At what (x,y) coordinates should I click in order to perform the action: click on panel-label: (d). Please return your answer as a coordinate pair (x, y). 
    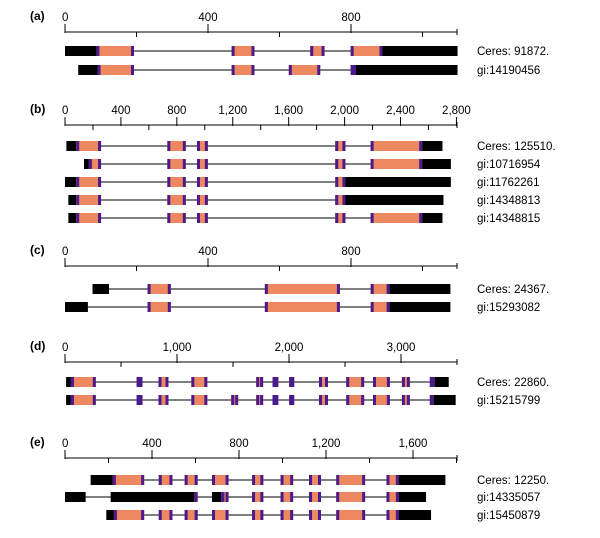
    Looking at the image, I should click on (37, 346).